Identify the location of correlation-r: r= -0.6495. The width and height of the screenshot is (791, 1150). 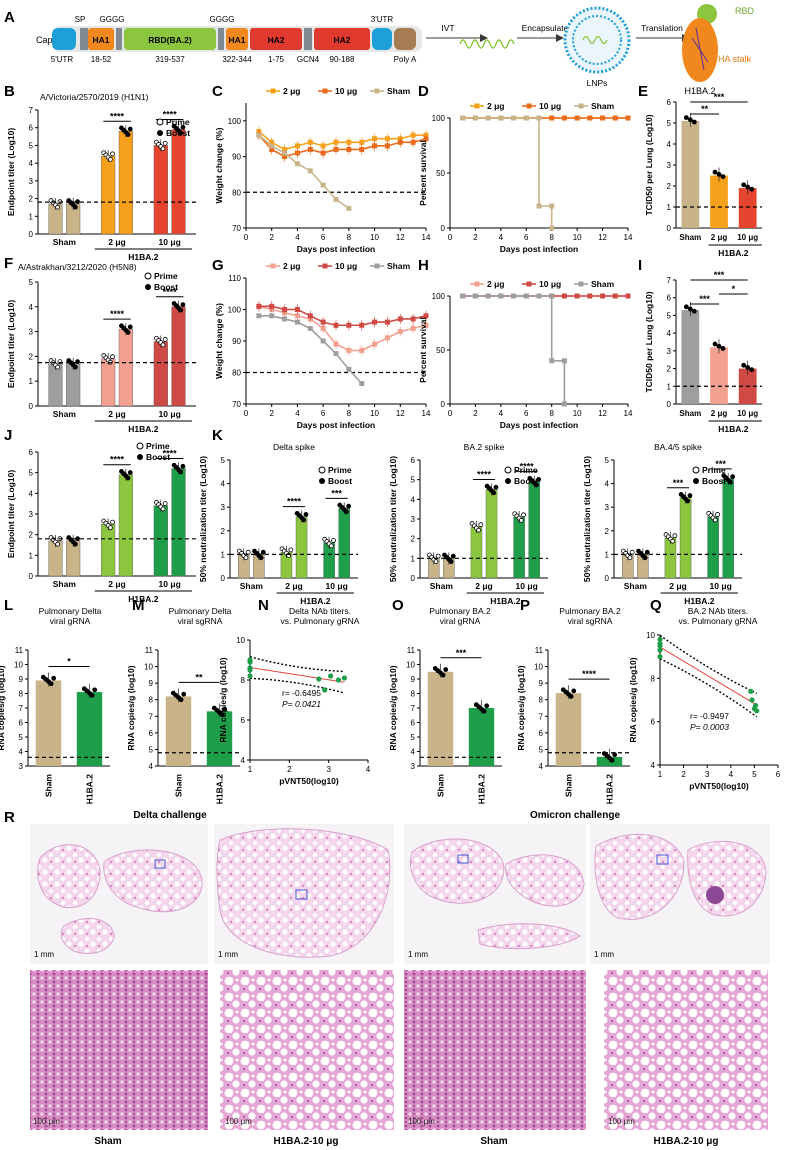
(301, 693).